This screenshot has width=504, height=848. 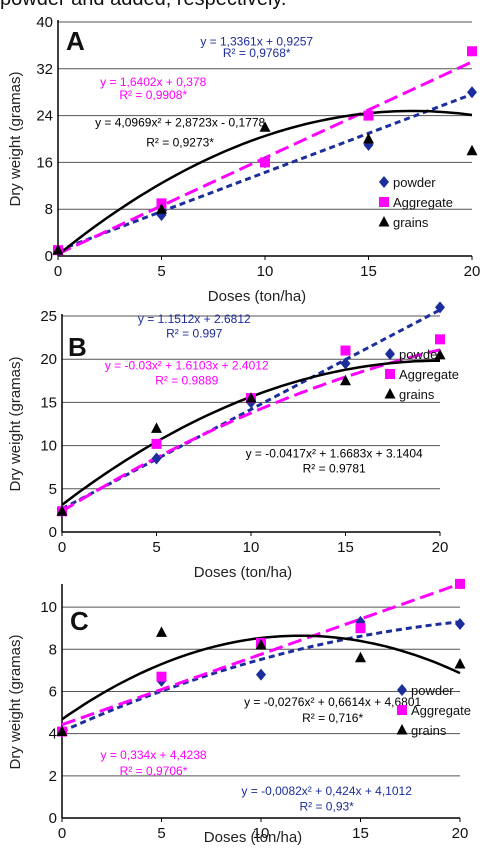 I want to click on panel-letter: B, so click(x=77, y=347).